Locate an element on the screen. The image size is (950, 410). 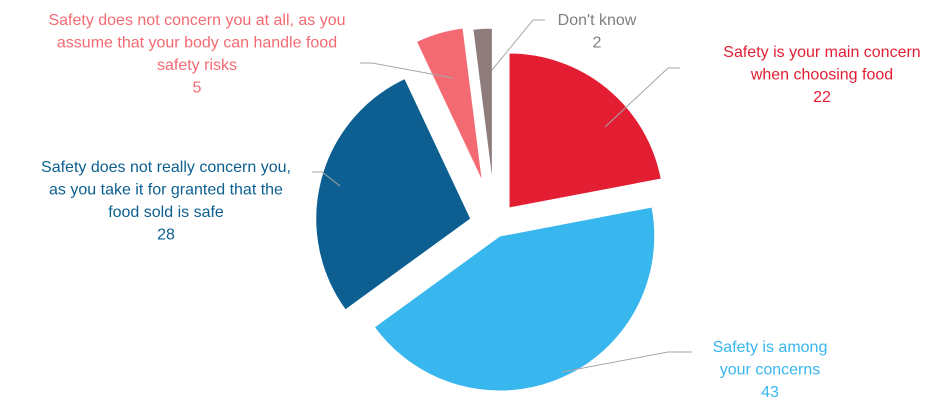
slice-label-line: Safety is your main concern is located at coordinates (821, 52).